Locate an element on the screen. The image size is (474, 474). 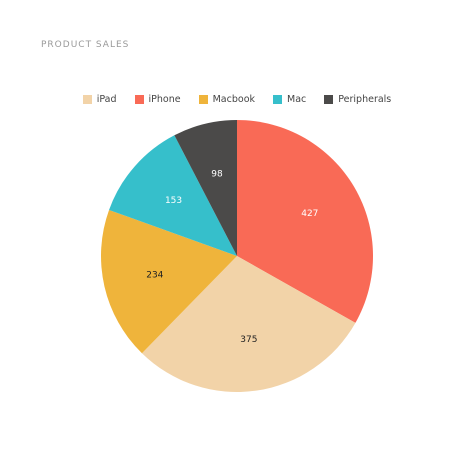
pie-slice-peripherals is located at coordinates (205, 188).